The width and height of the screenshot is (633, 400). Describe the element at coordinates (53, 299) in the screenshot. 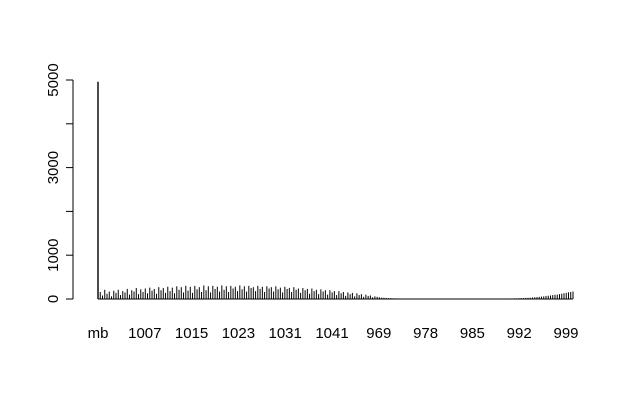

I see `y-tick-label: 0` at that location.